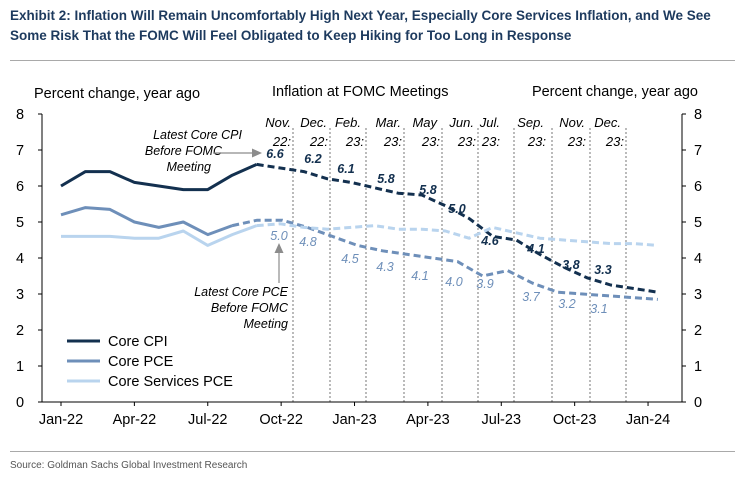 Image resolution: width=743 pixels, height=481 pixels. I want to click on meeting-month-3: Mar., so click(388, 122).